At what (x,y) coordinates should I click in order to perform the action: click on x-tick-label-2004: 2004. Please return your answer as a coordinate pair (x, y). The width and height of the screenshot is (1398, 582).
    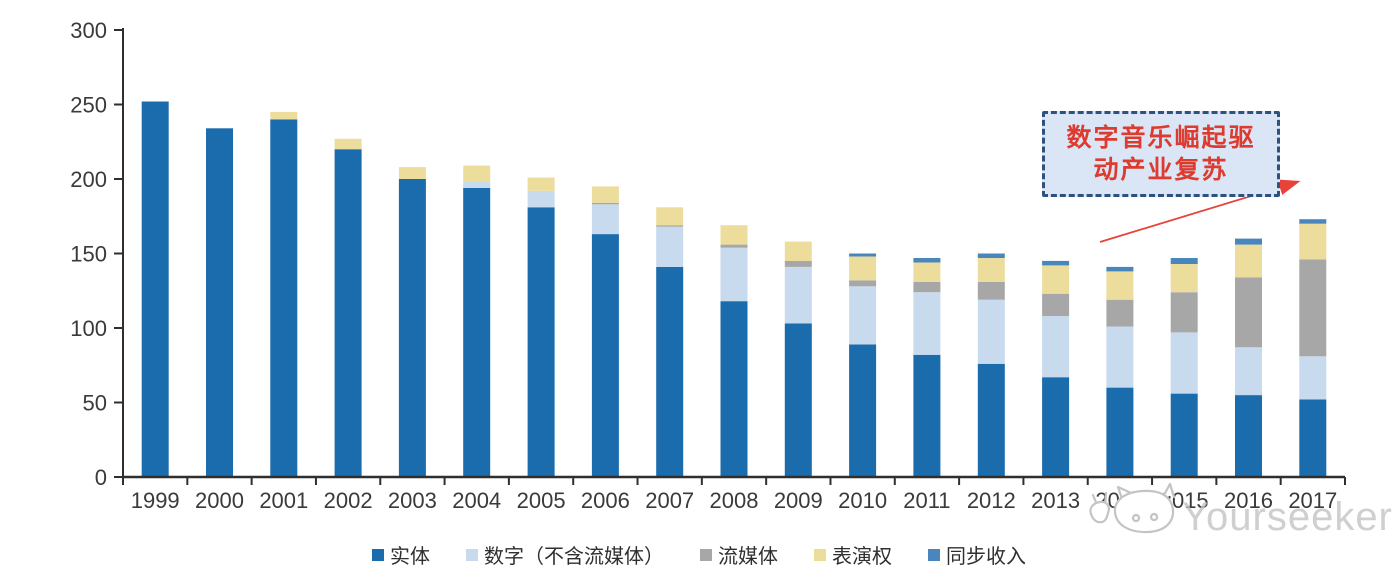
    Looking at the image, I should click on (476, 500).